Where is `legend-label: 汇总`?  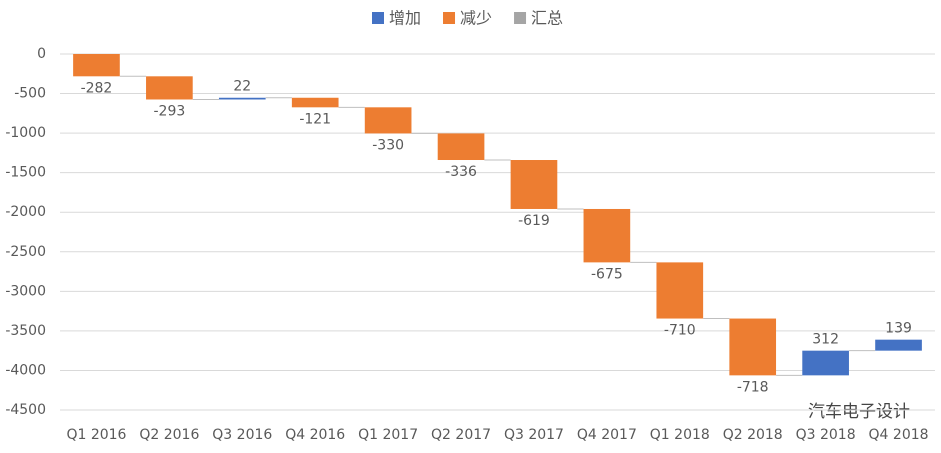 legend-label: 汇总 is located at coordinates (547, 18).